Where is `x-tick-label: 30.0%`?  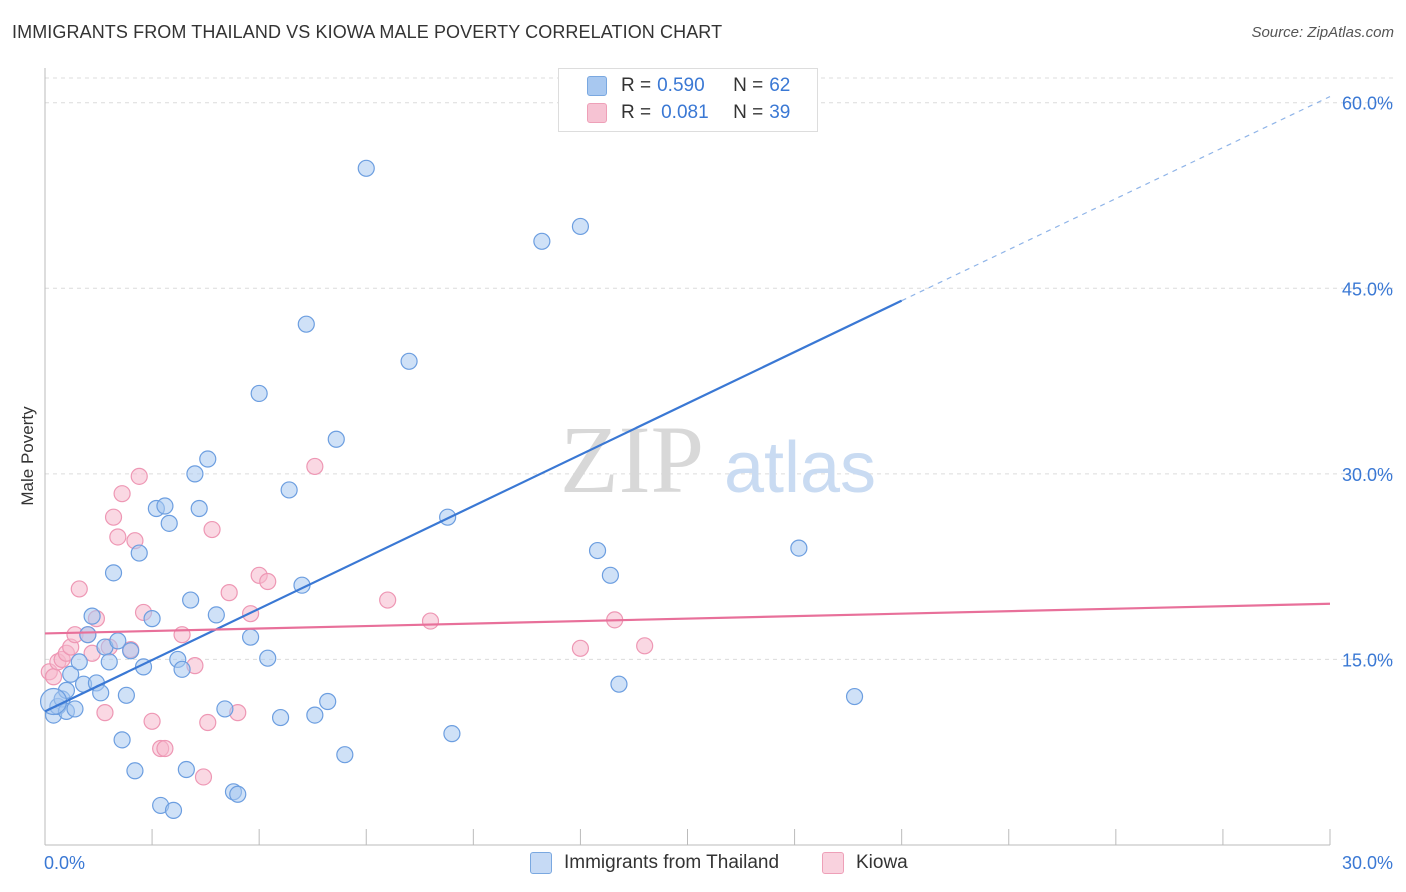 x-tick-label: 30.0% is located at coordinates (1367, 863).